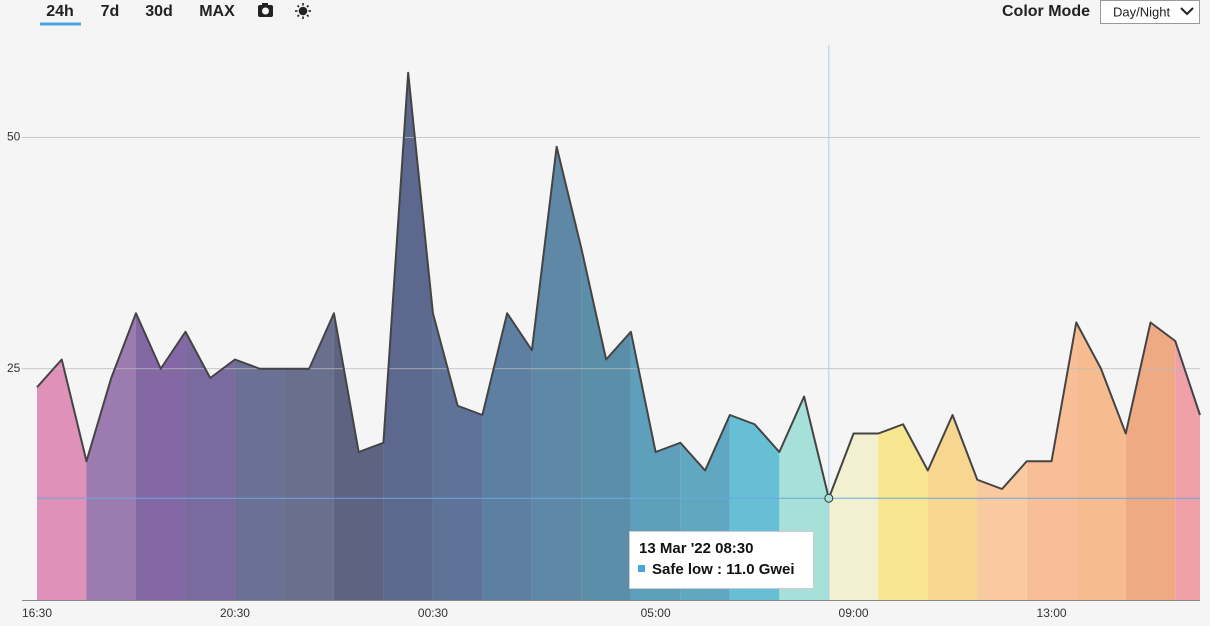 This screenshot has height=626, width=1210. I want to click on tooltip-swatch, so click(641, 568).